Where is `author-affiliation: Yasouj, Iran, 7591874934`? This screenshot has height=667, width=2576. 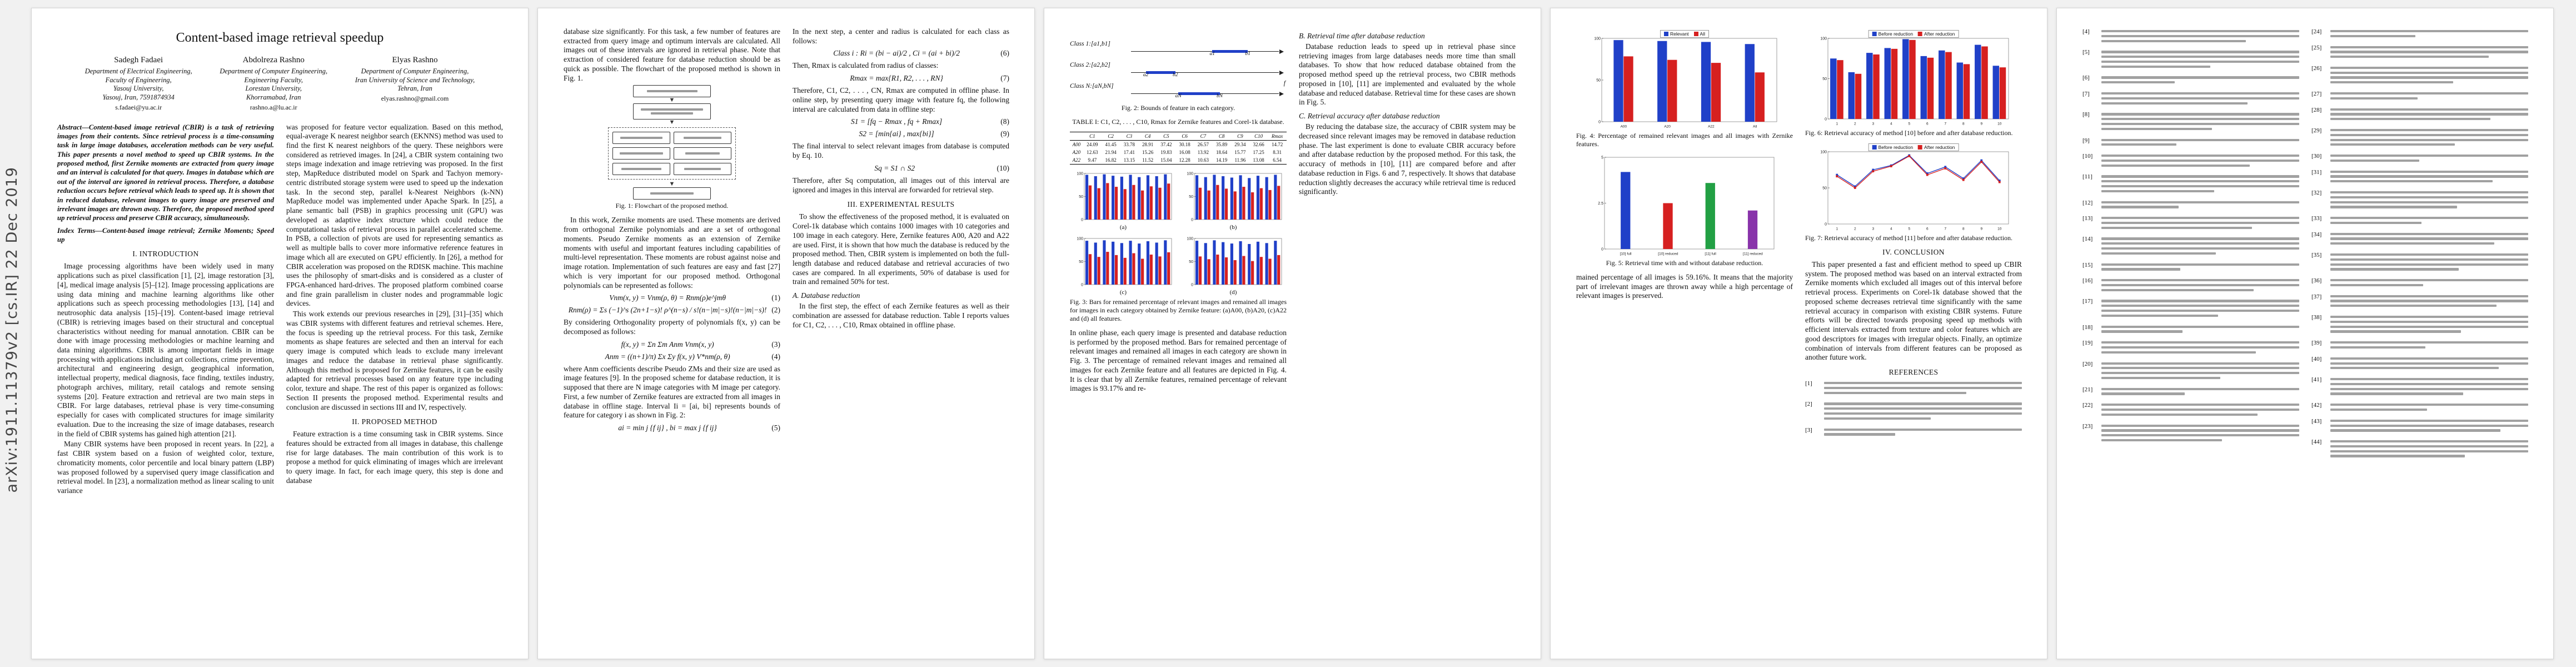 author-affiliation: Yasouj, Iran, 7591874934 is located at coordinates (138, 97).